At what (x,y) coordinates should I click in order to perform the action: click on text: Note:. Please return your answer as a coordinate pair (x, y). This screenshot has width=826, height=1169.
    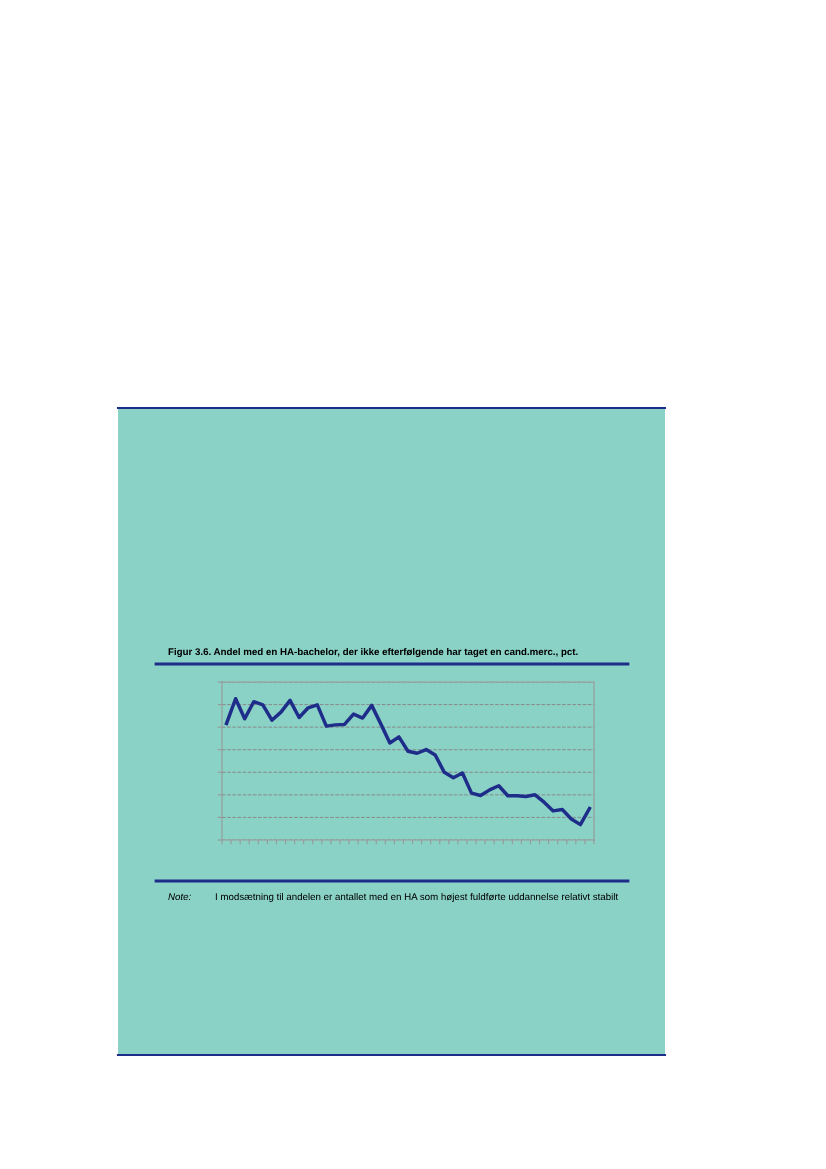
    Looking at the image, I should click on (179, 897).